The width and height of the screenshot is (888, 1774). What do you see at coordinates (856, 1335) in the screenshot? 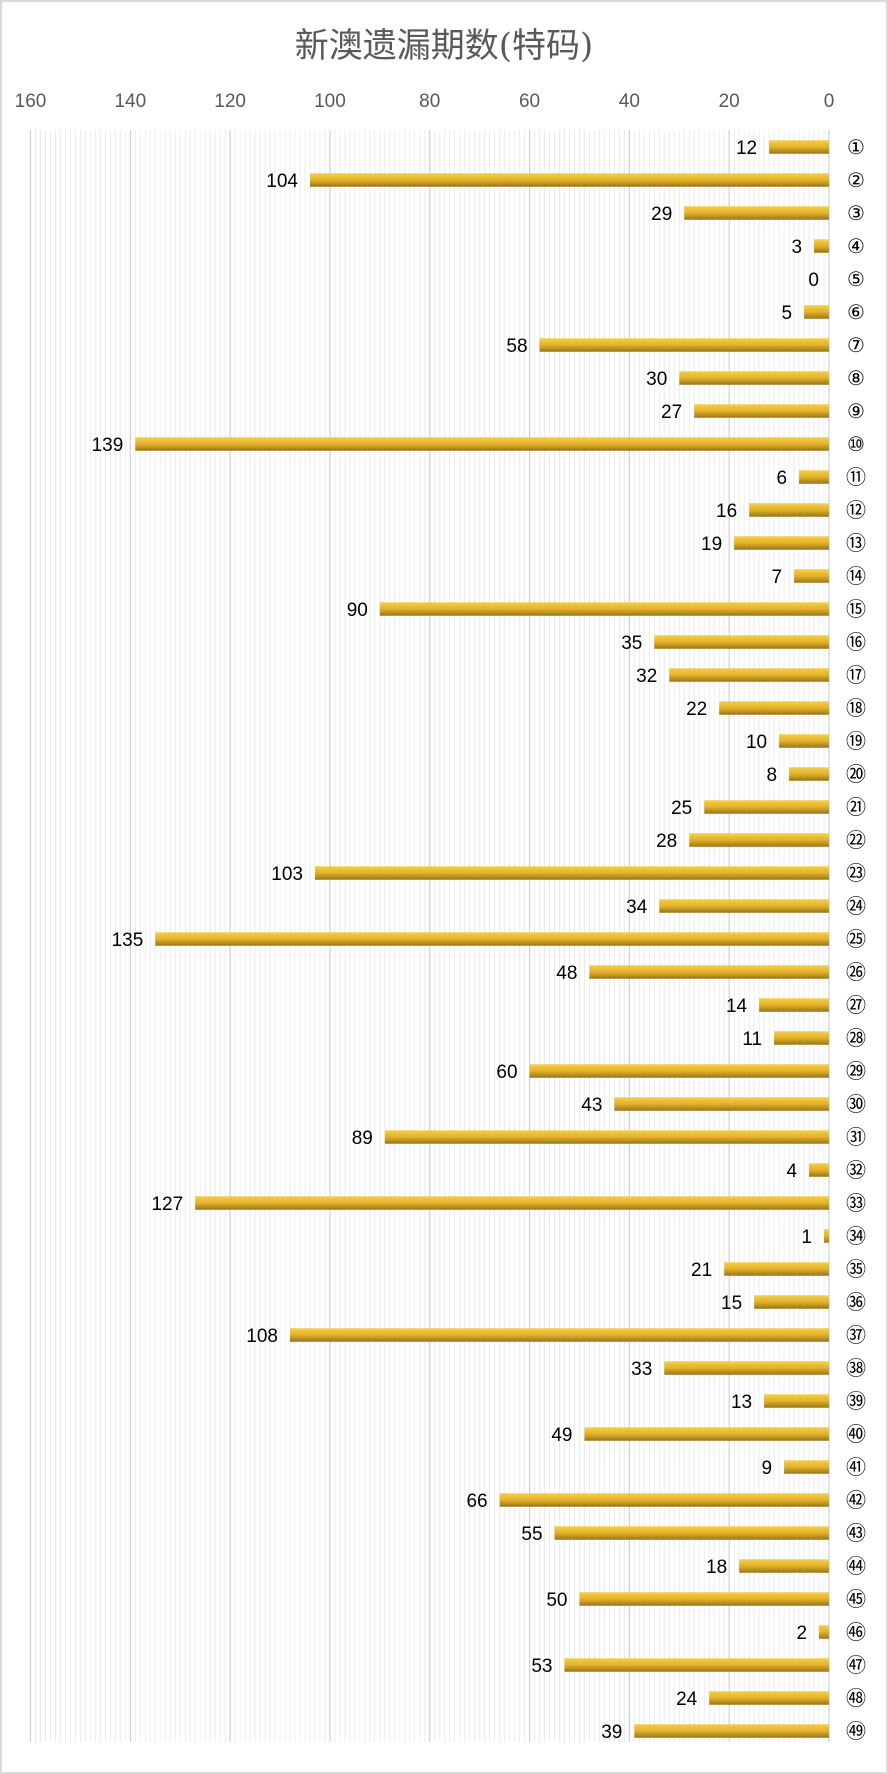
I see `category-label: ㊲` at bounding box center [856, 1335].